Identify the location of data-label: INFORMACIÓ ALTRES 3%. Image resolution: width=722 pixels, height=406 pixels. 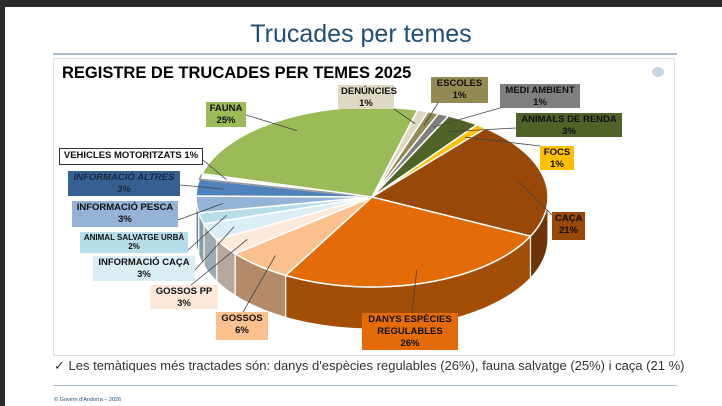
(124, 183).